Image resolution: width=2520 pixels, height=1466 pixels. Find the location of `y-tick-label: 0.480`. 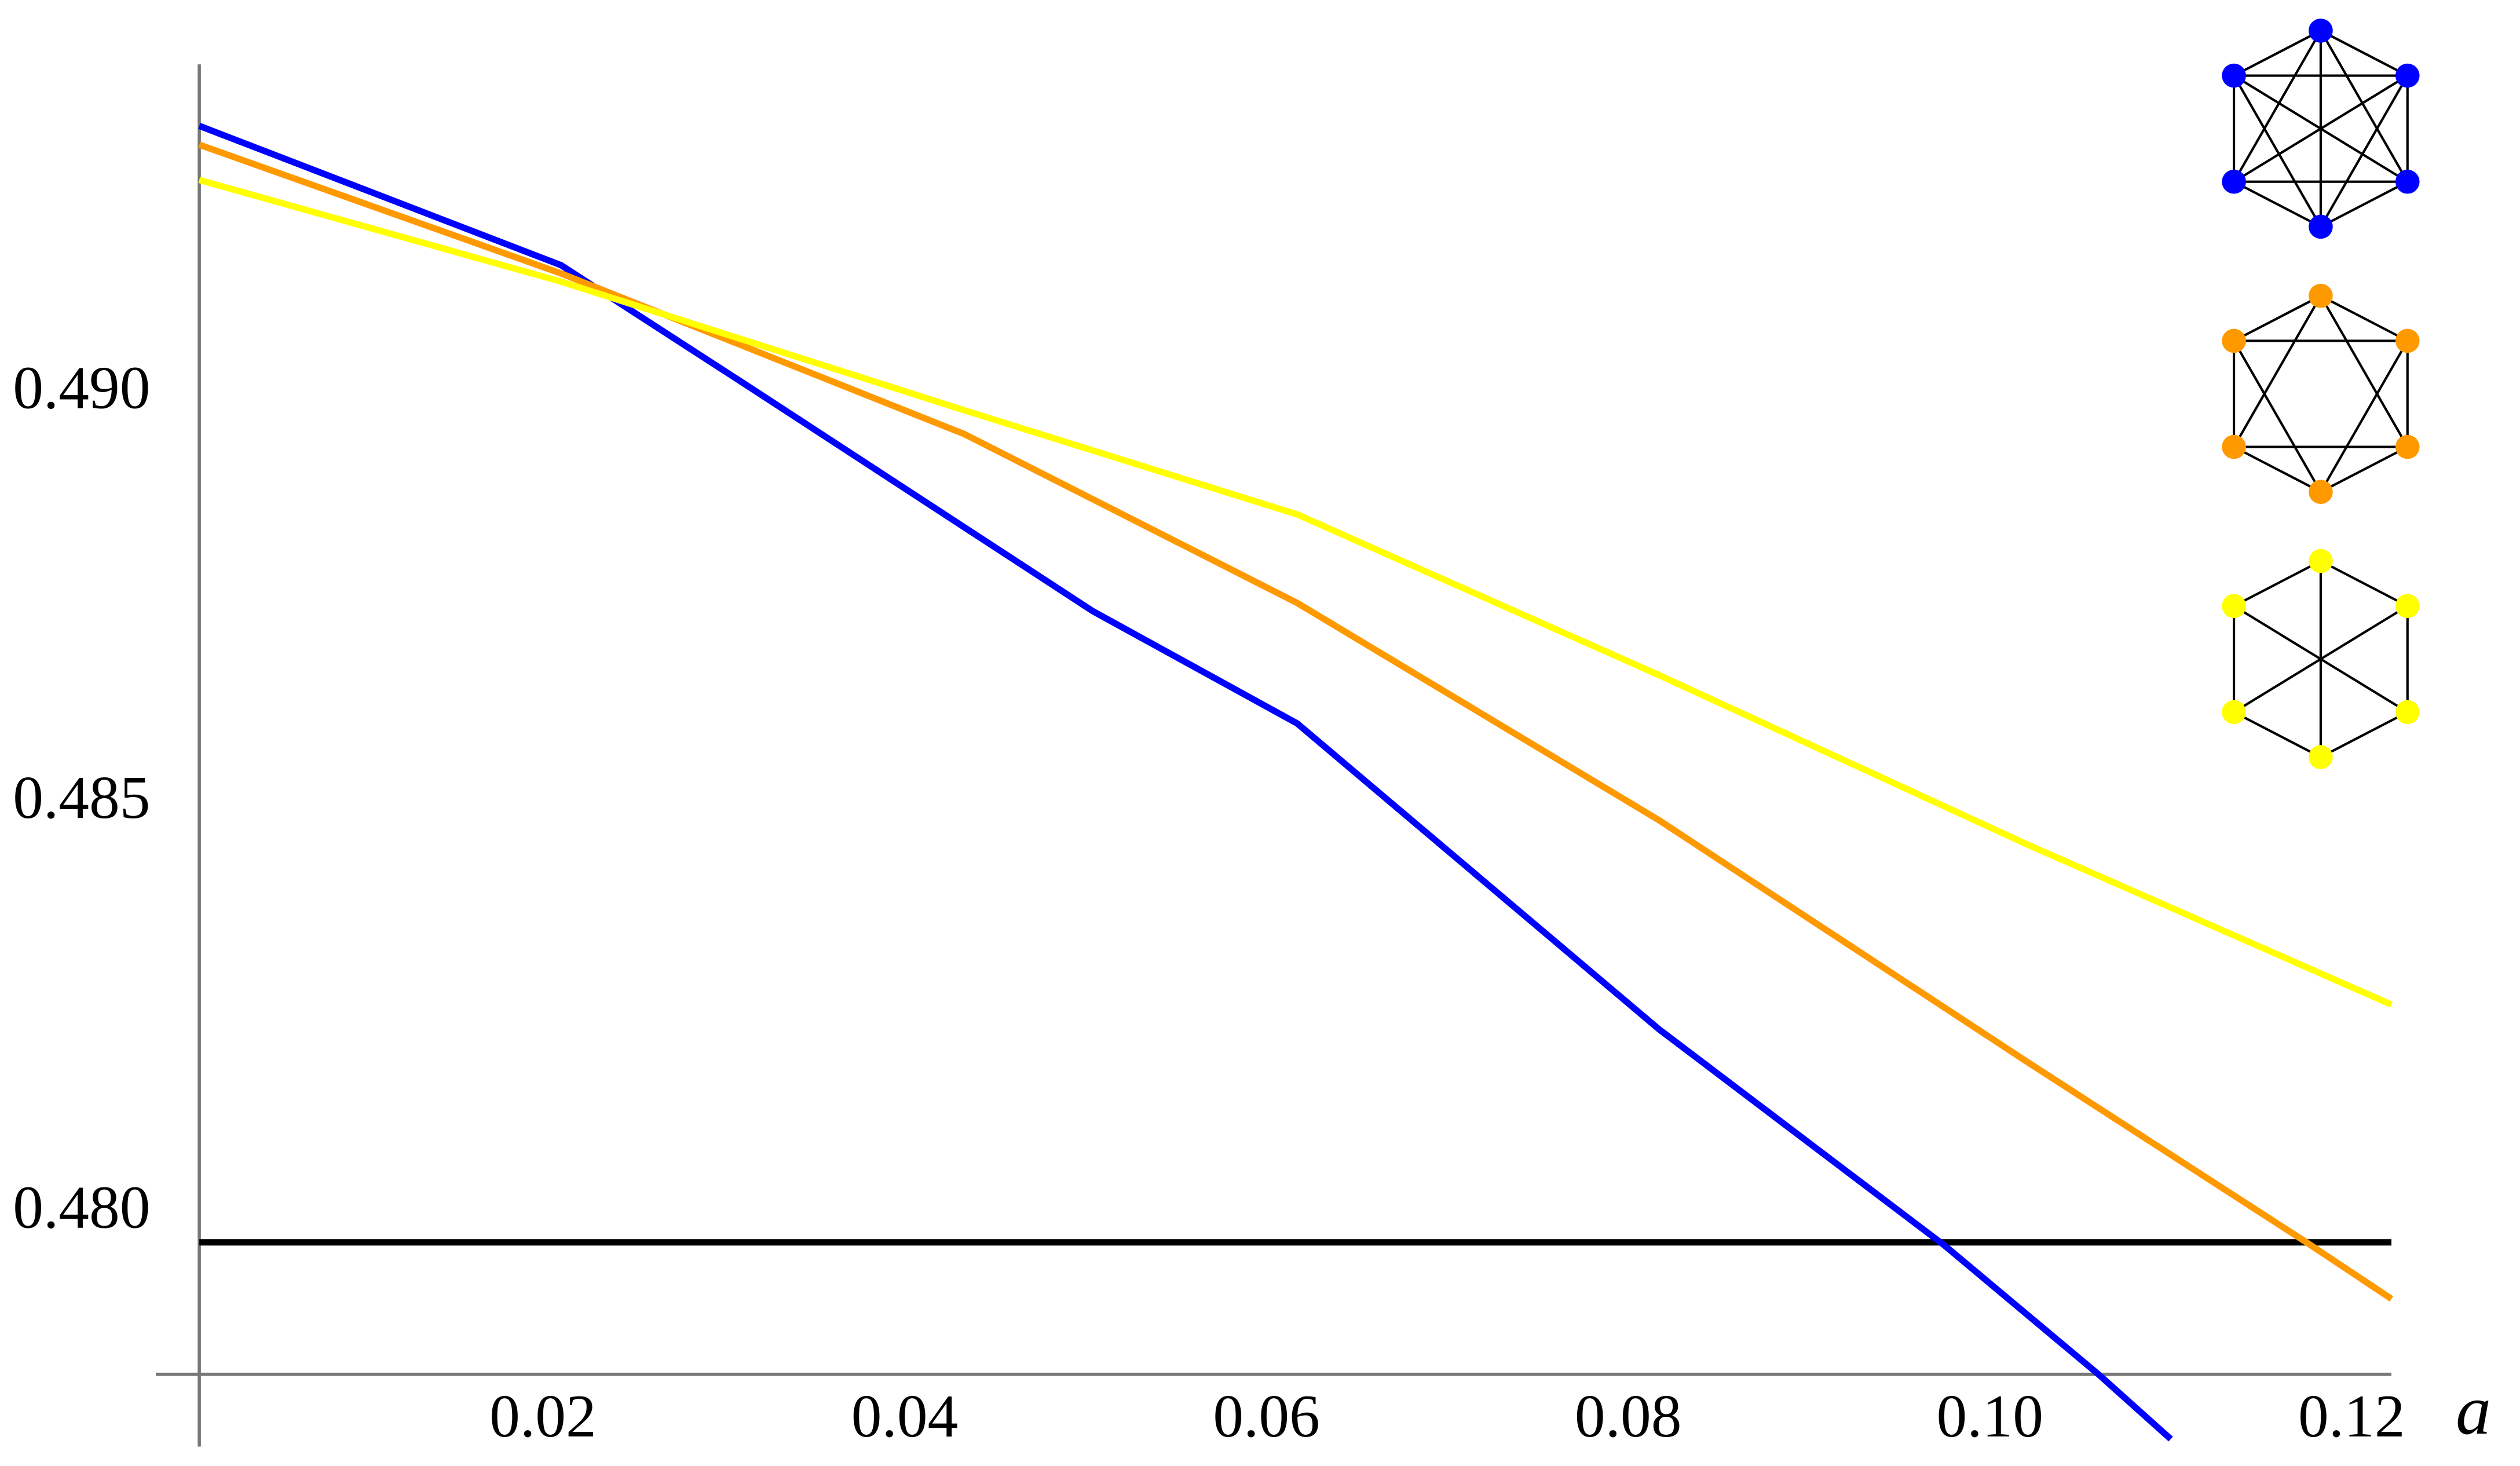

y-tick-label: 0.480 is located at coordinates (81, 1207).